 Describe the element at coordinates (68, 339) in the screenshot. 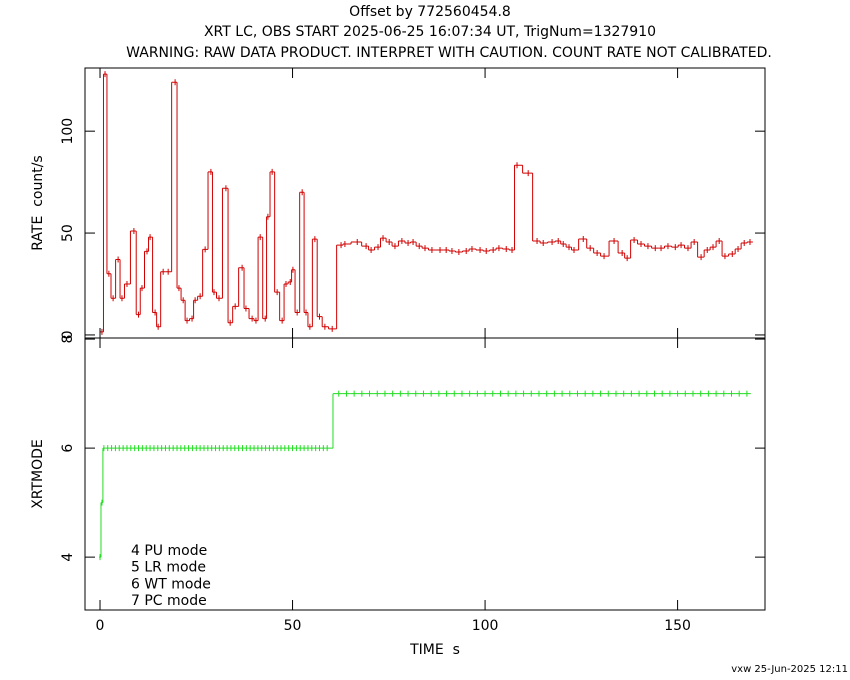

I see `y-tick-label: 8` at that location.